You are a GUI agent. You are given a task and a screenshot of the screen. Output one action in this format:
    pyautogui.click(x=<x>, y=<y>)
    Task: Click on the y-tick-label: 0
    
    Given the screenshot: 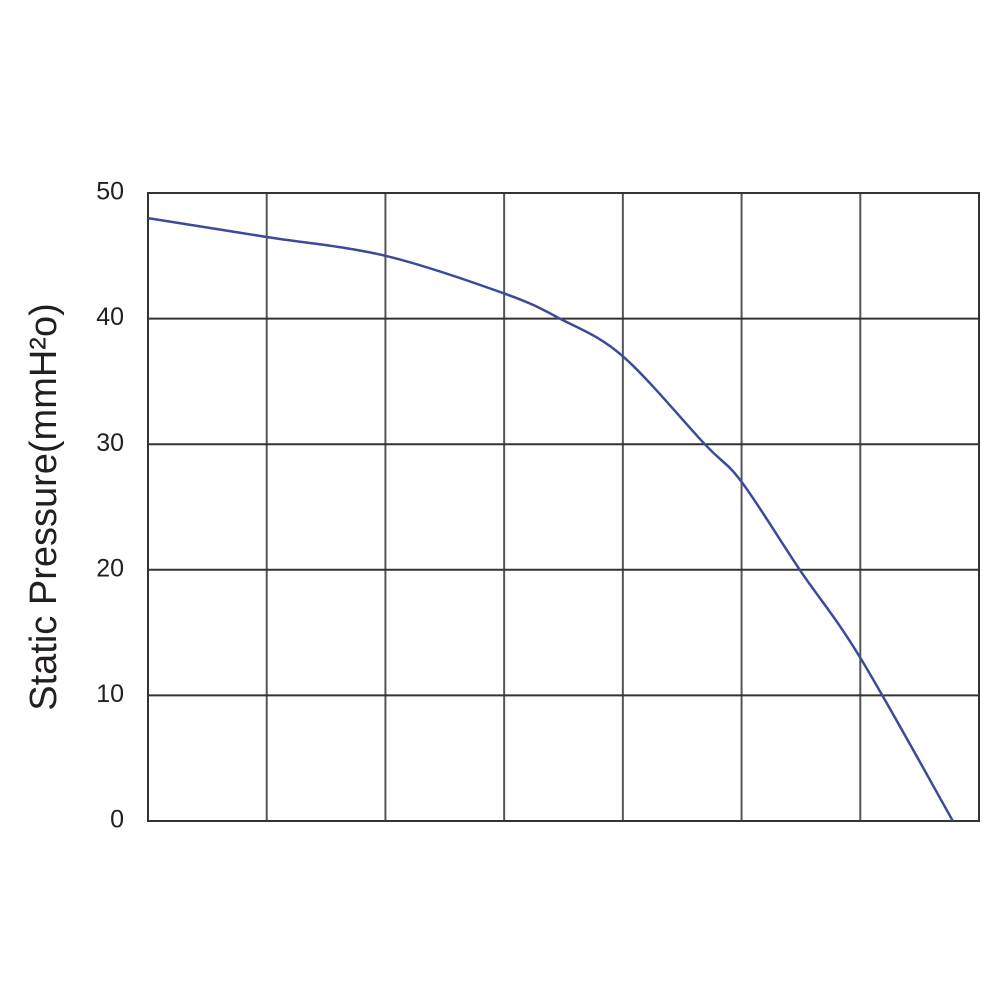 What is the action you would take?
    pyautogui.click(x=117, y=820)
    